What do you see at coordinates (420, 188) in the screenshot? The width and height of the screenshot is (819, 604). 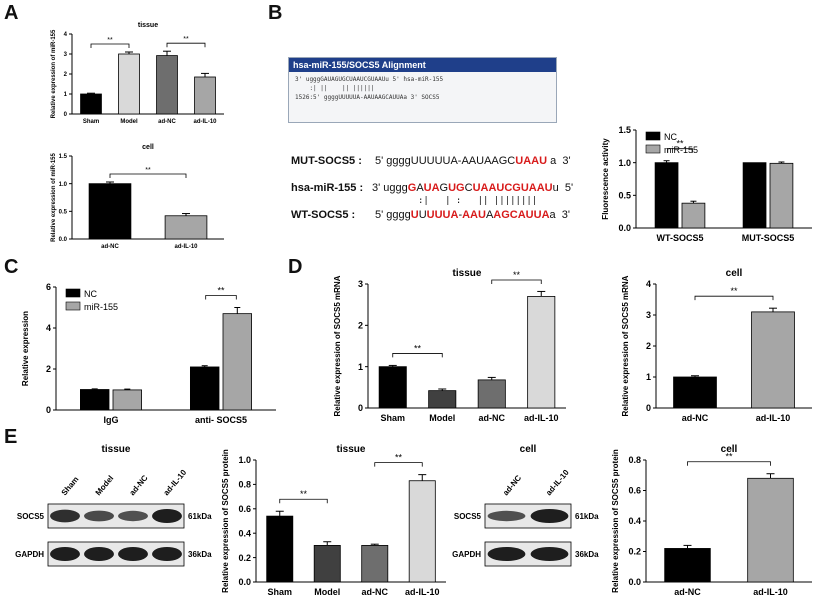 I see `seq-mir-part: A` at bounding box center [420, 188].